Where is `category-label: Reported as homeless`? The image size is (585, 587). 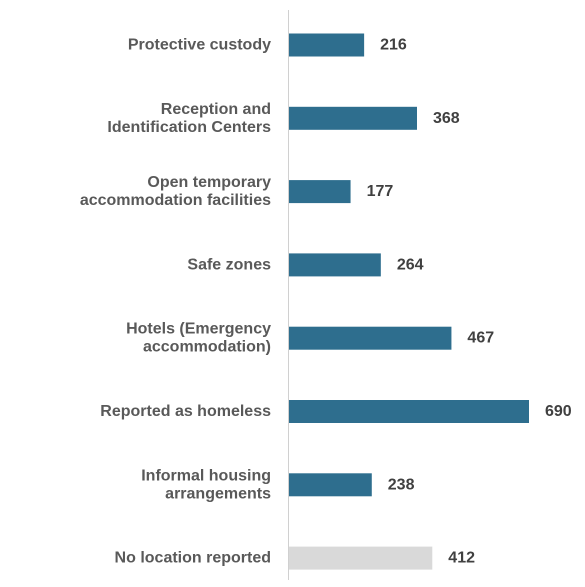 category-label: Reported as homeless is located at coordinates (185, 411).